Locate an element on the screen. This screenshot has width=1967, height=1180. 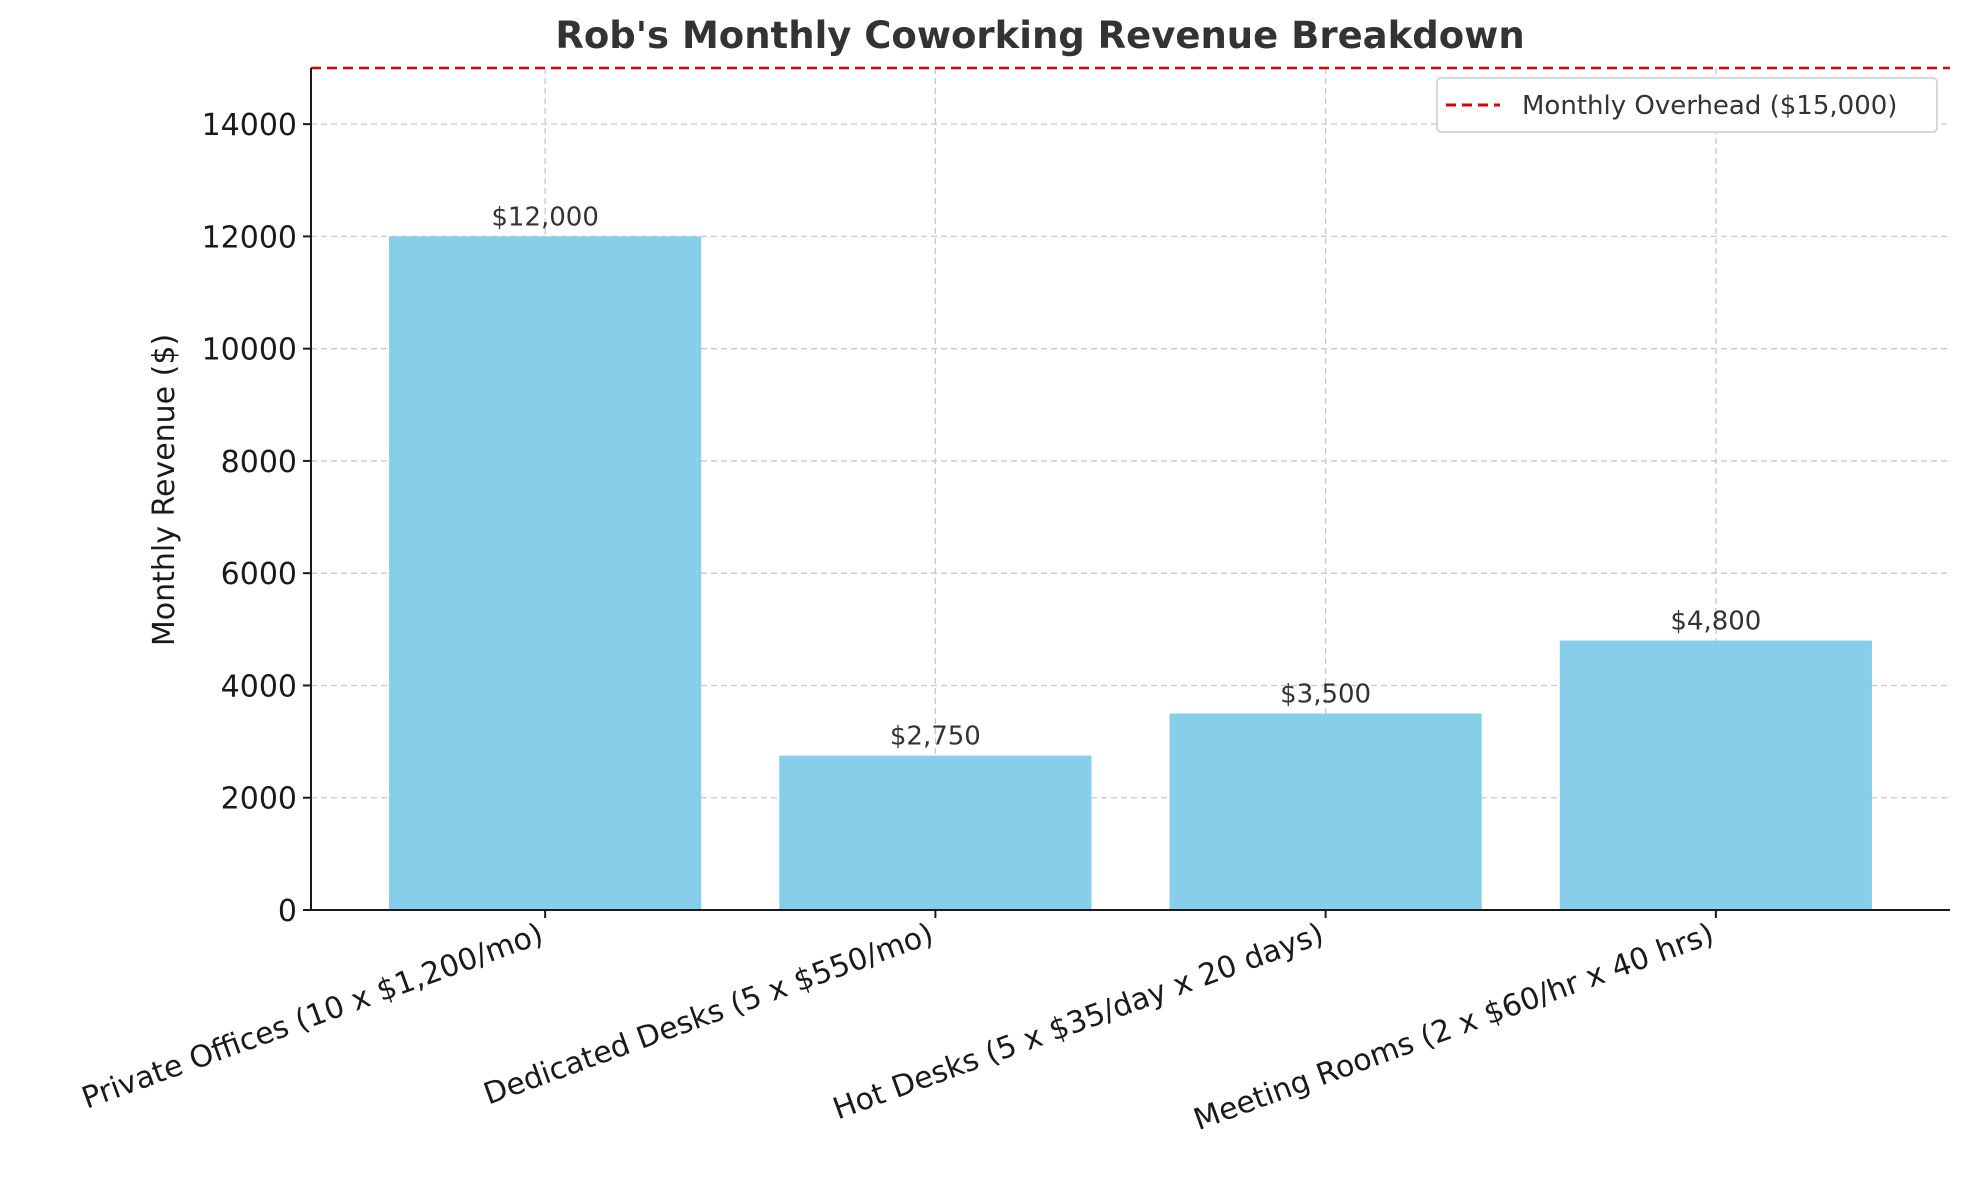
y-tick-label-2000: 2000 is located at coordinates (259, 799).